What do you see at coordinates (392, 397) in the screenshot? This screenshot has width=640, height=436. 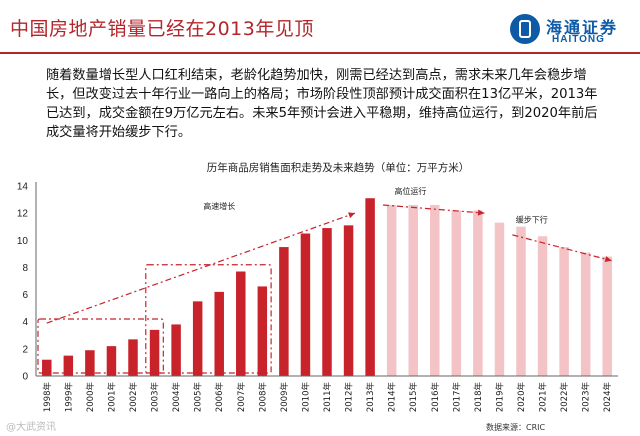 I see `x-tick-label: 2014年` at bounding box center [392, 397].